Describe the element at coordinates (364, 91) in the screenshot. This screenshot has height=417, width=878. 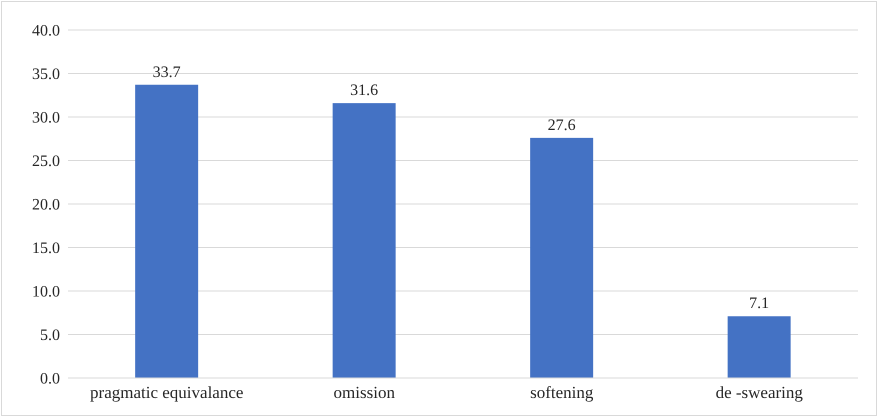
I see `data-label: 31.6` at that location.